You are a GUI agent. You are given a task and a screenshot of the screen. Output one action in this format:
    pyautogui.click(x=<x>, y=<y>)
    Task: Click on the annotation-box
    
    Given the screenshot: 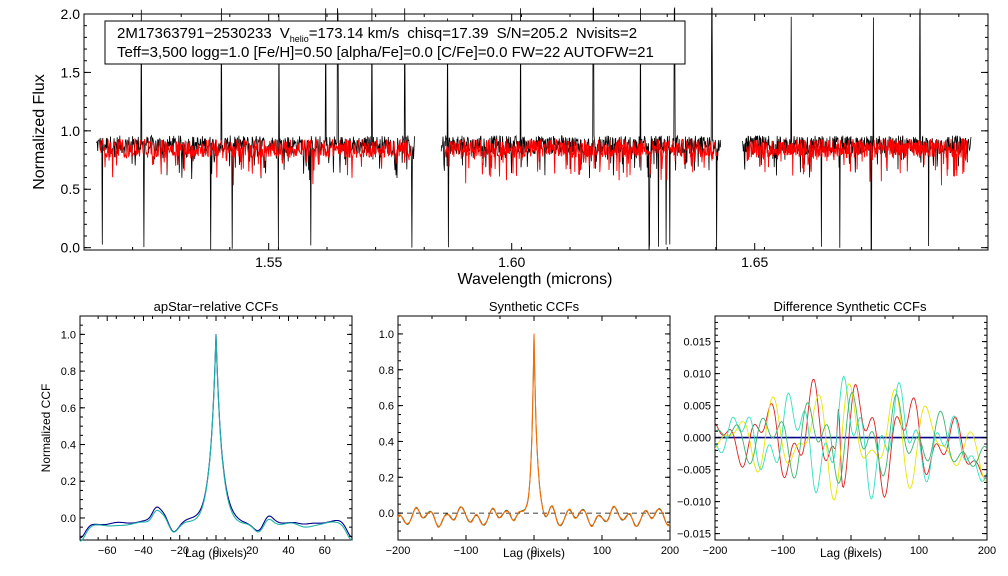 What is the action you would take?
    pyautogui.click(x=395, y=42)
    